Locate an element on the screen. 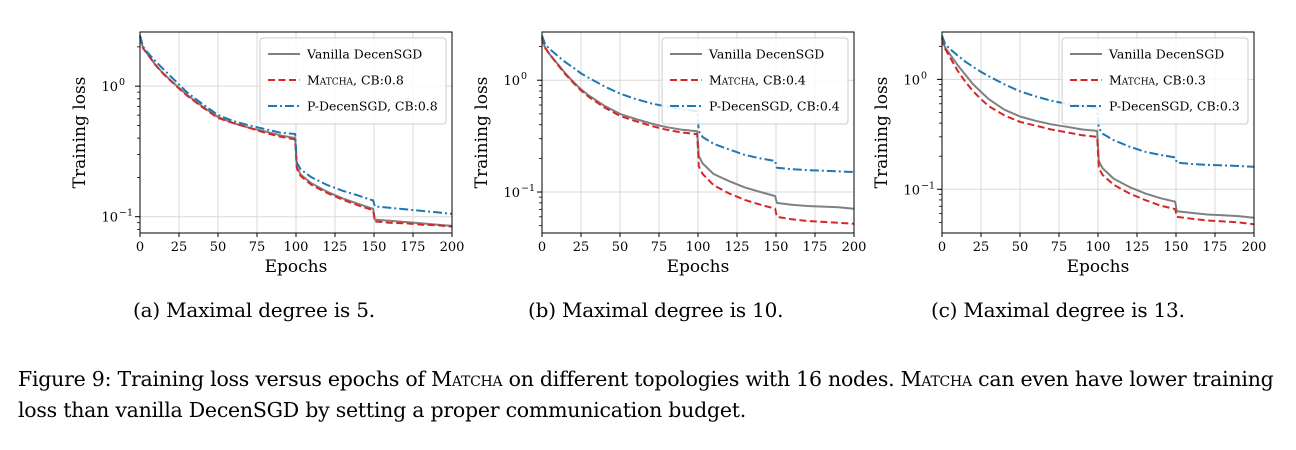  legend-label-pdecensgd: P-DecenSGD, CB:0.3 is located at coordinates (1174, 106).